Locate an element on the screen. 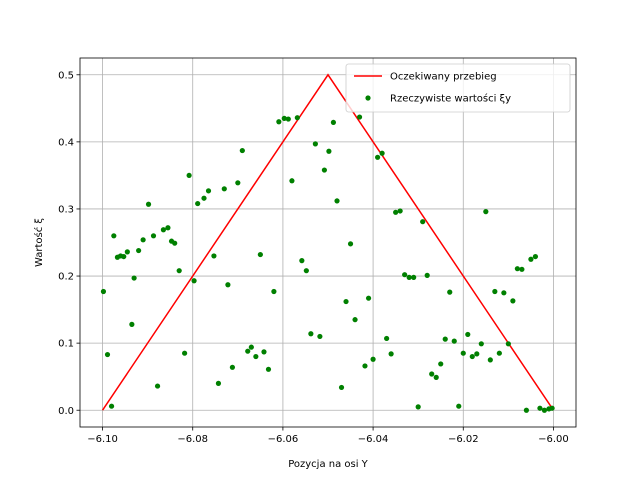 The width and height of the screenshot is (640, 480). y-tick-label: 0.0 is located at coordinates (66, 411).